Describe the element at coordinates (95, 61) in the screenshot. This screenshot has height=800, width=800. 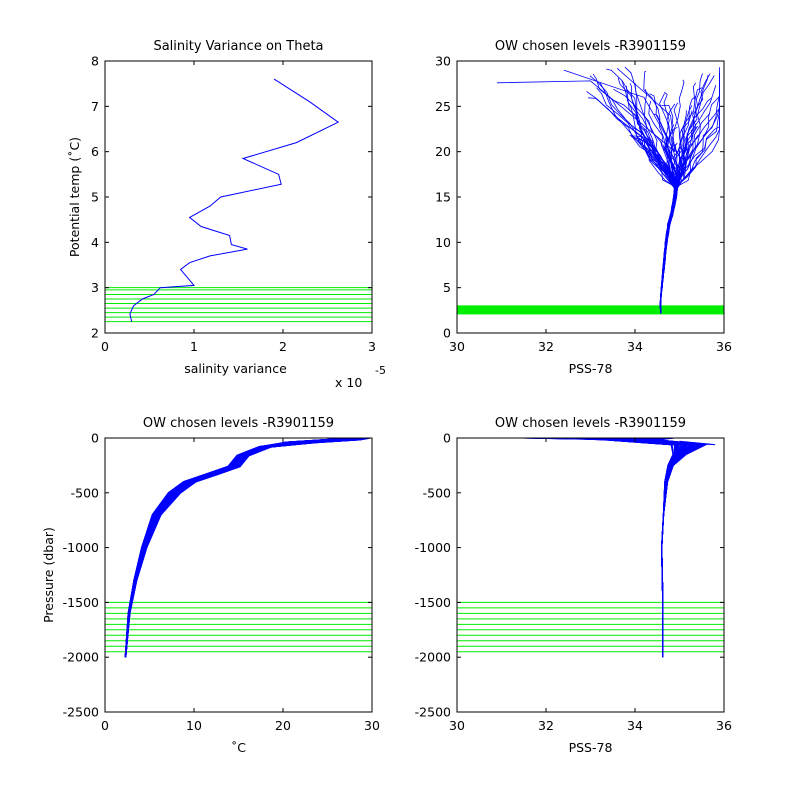
I see `y-tick-label: 8` at that location.